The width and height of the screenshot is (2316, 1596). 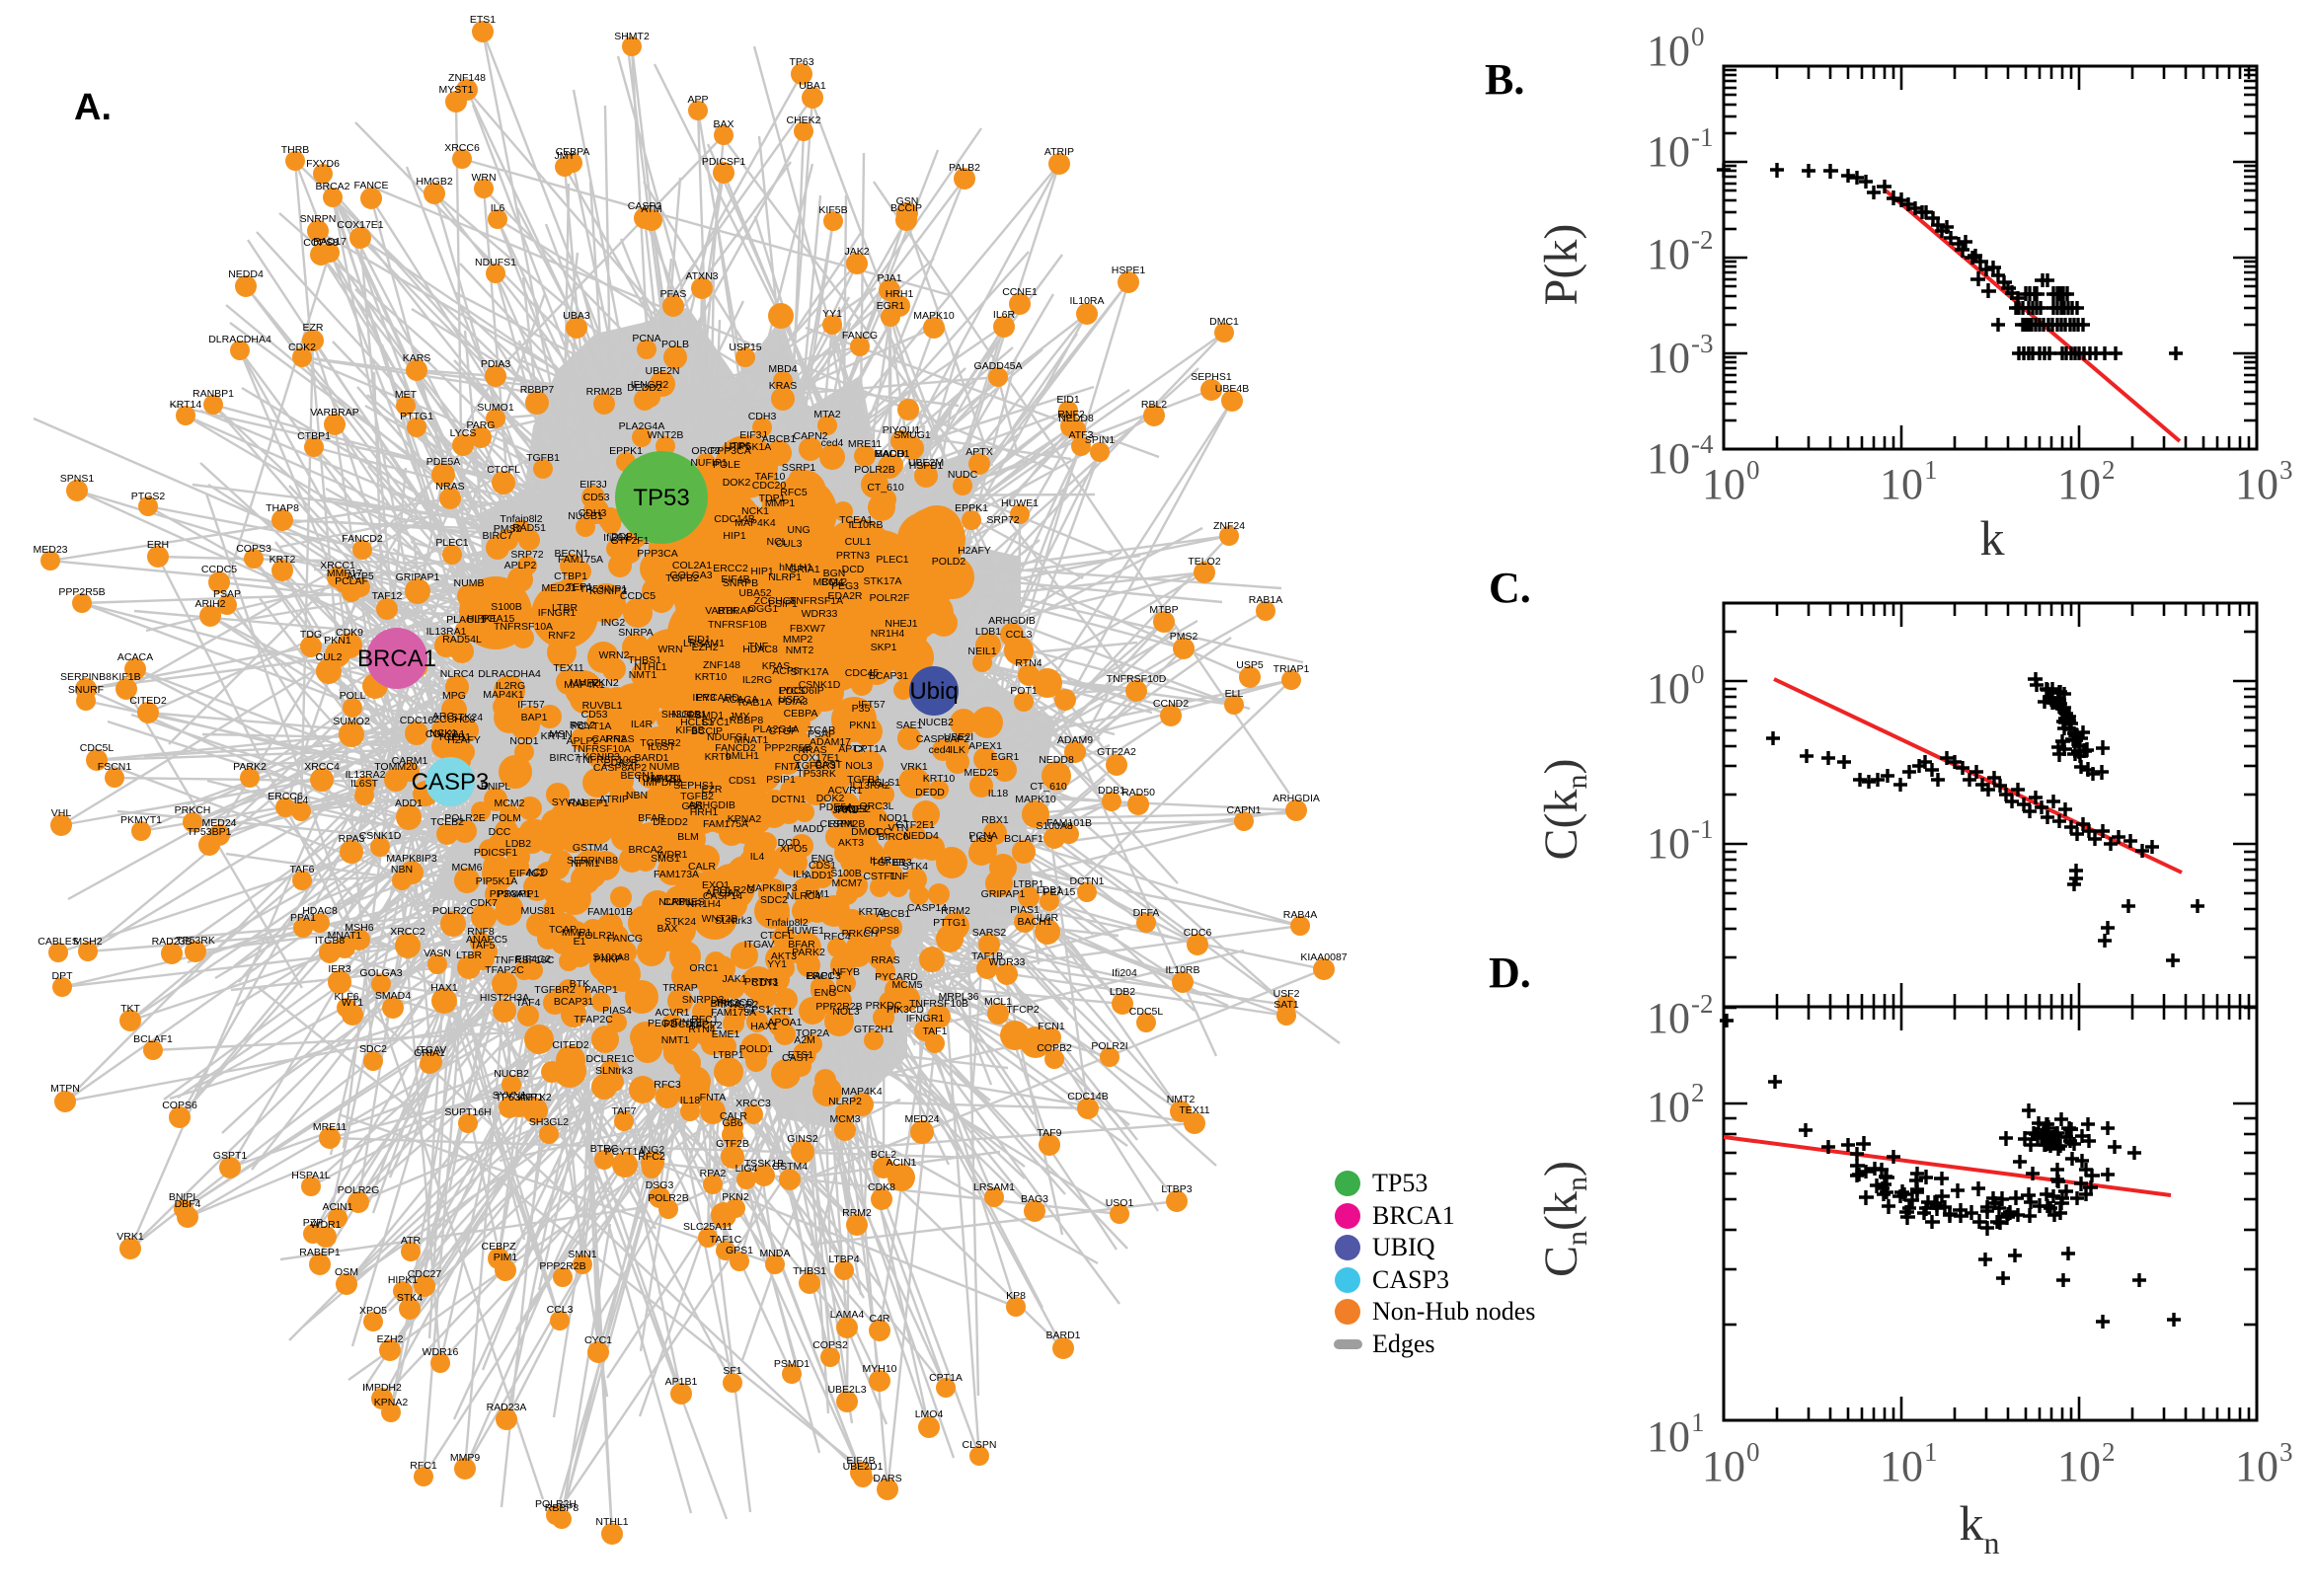 I want to click on svg-text: MCM3, so click(x=846, y=1119).